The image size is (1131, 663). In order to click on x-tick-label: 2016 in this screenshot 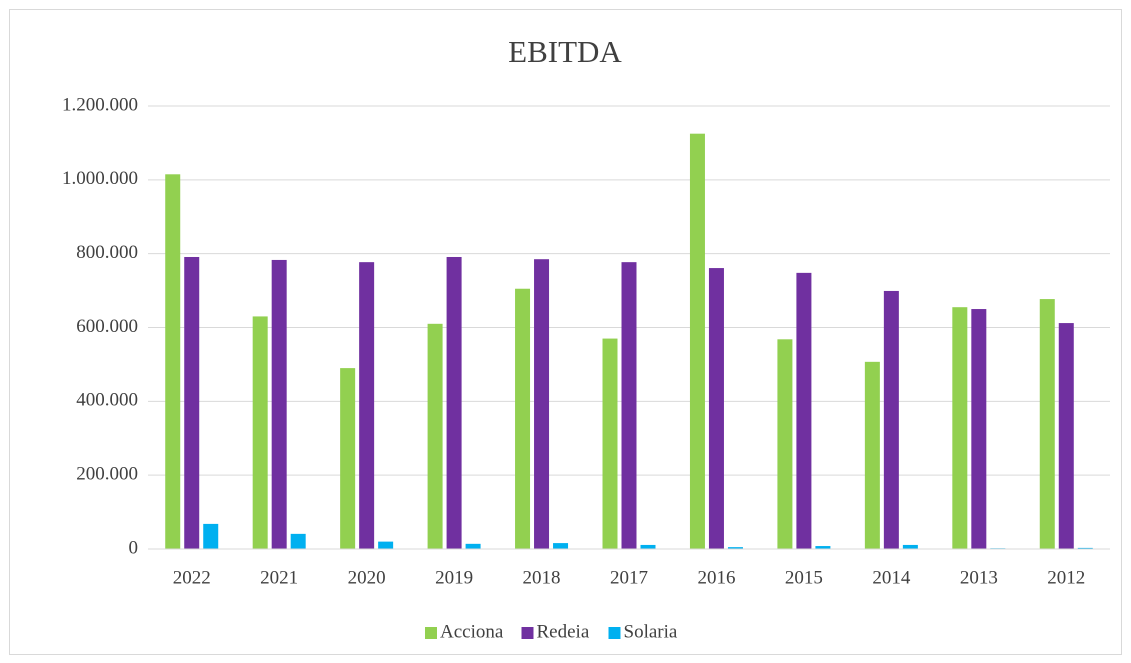, I will do `click(716, 577)`.